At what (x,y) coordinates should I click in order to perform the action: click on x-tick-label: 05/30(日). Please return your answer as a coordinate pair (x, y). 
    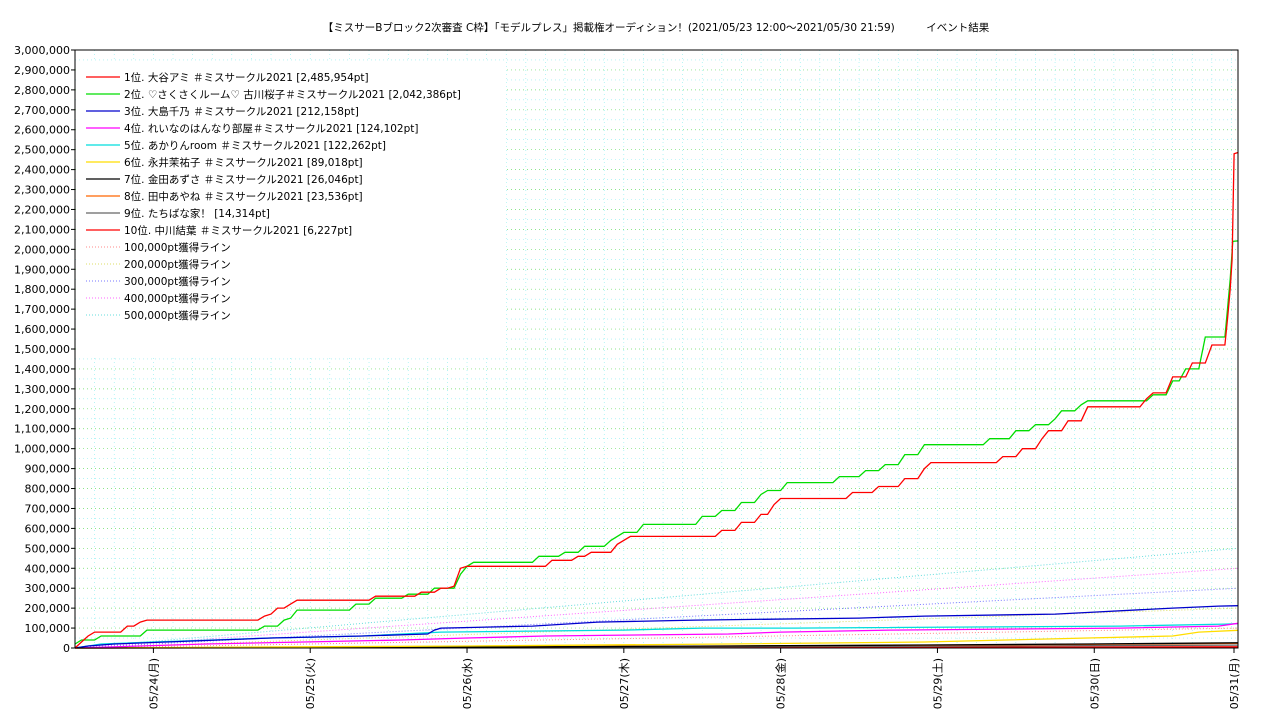
    Looking at the image, I should click on (1094, 683).